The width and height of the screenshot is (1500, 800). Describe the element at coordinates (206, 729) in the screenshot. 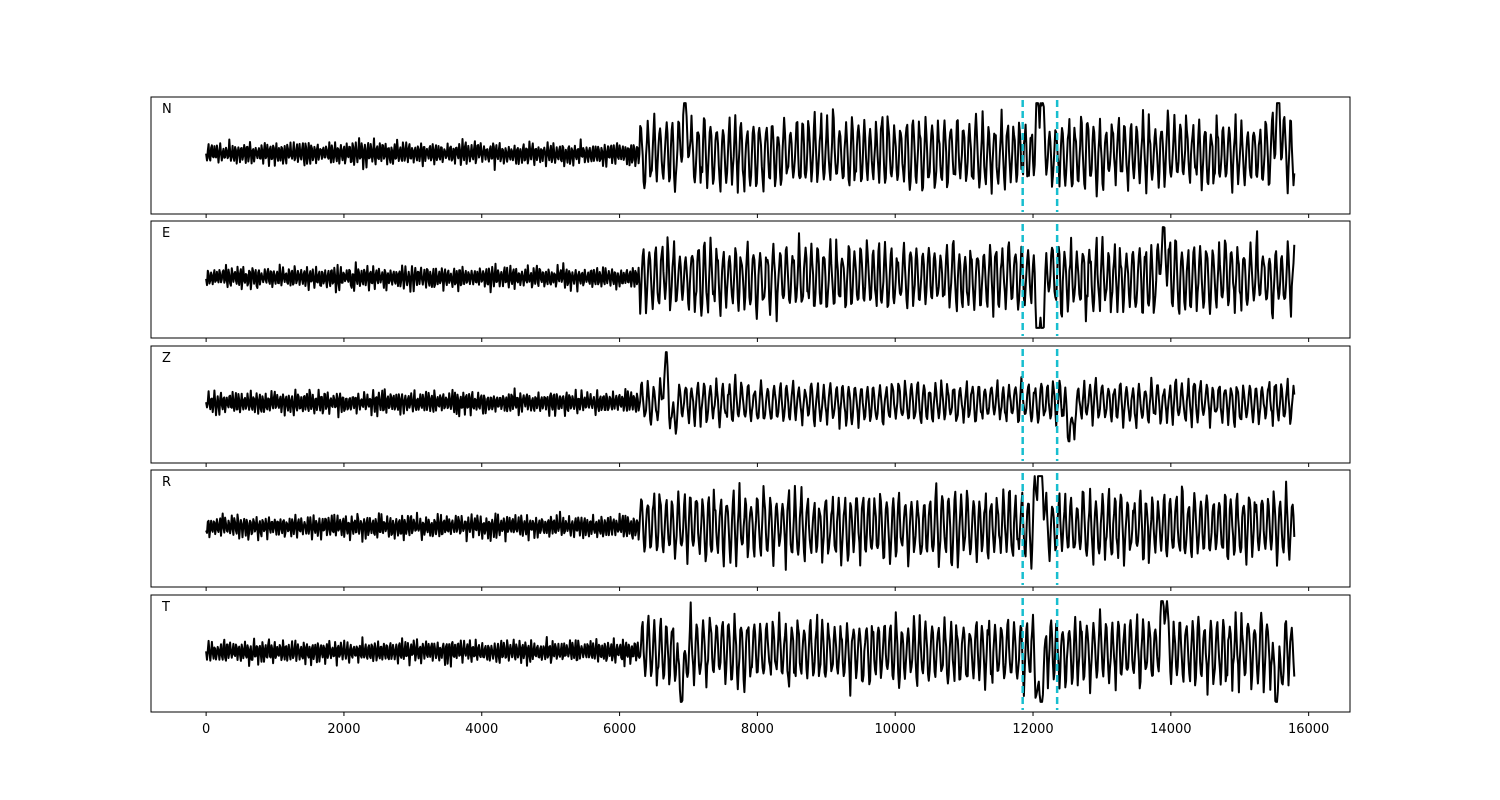

I see `x-tick-label: 0` at that location.